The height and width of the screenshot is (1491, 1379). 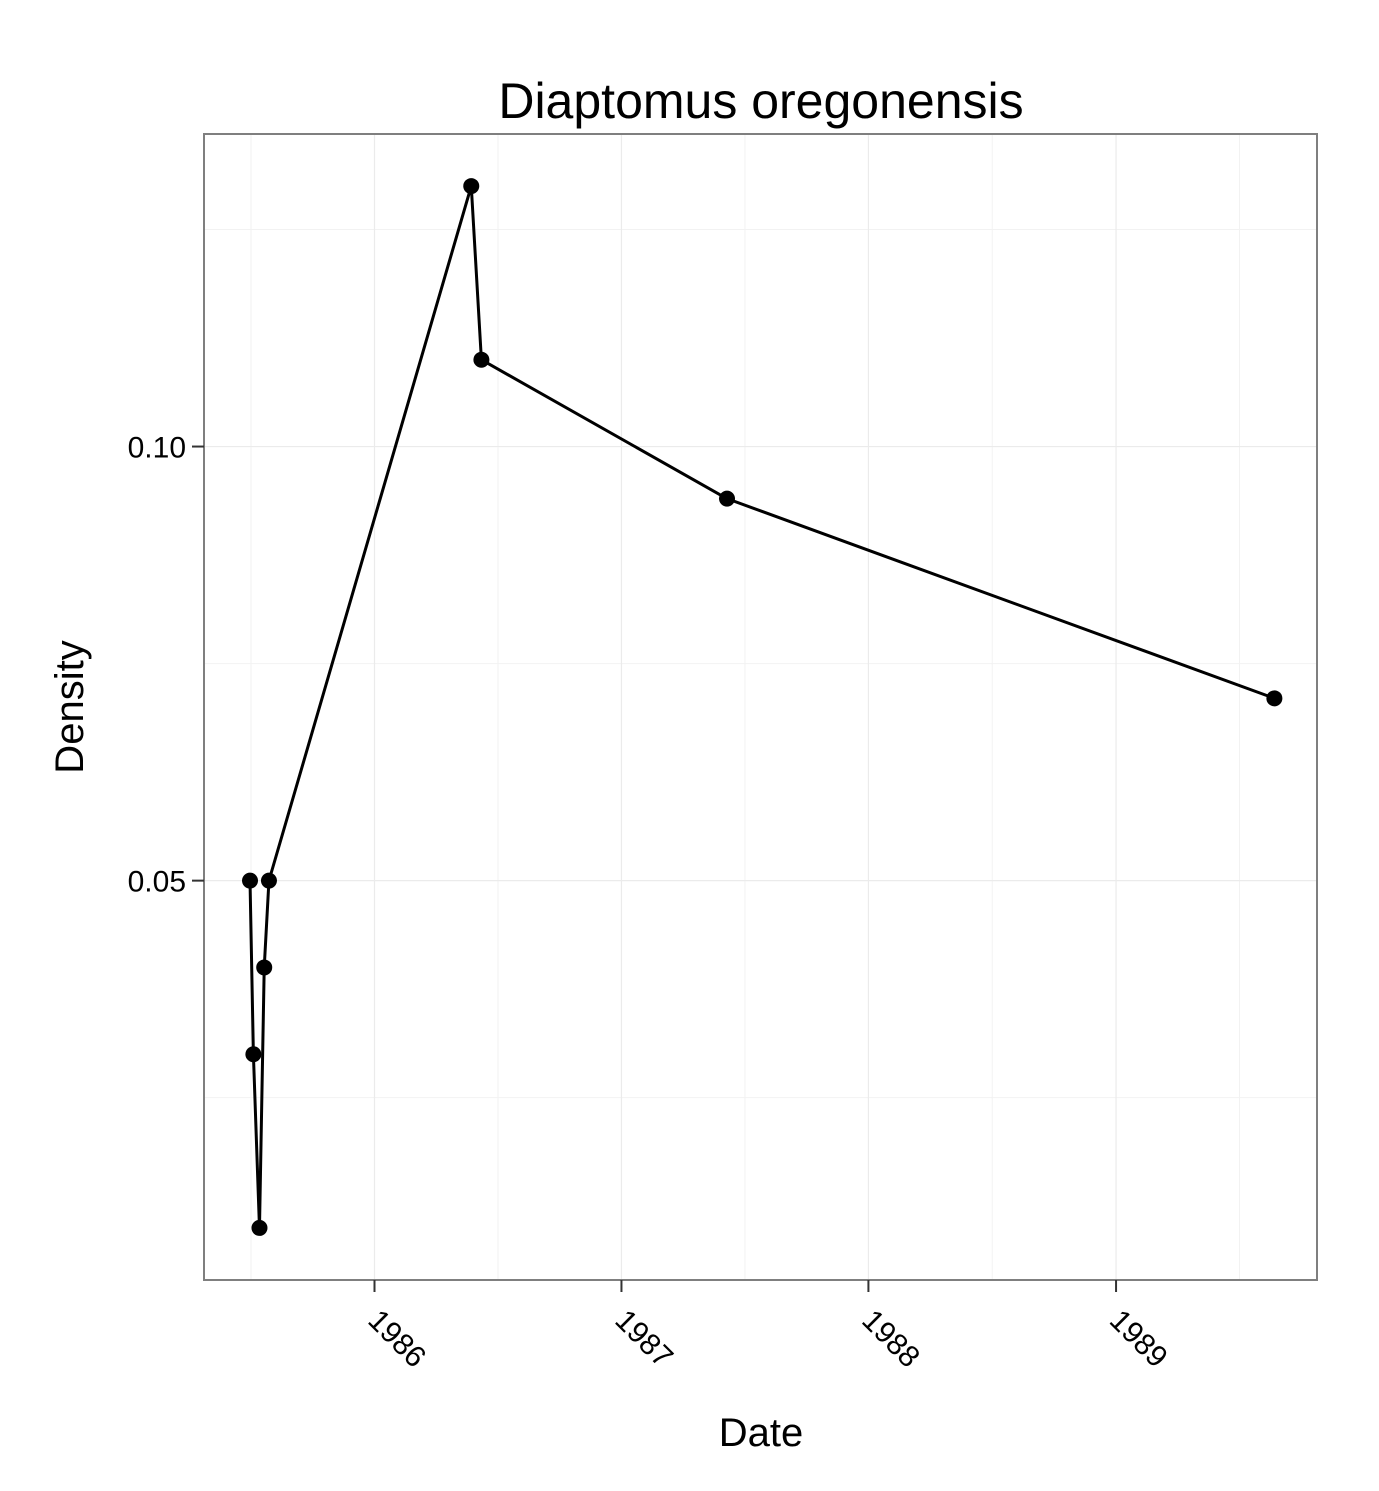 I want to click on y-tick-label-0.10: 0.10, so click(x=157, y=448).